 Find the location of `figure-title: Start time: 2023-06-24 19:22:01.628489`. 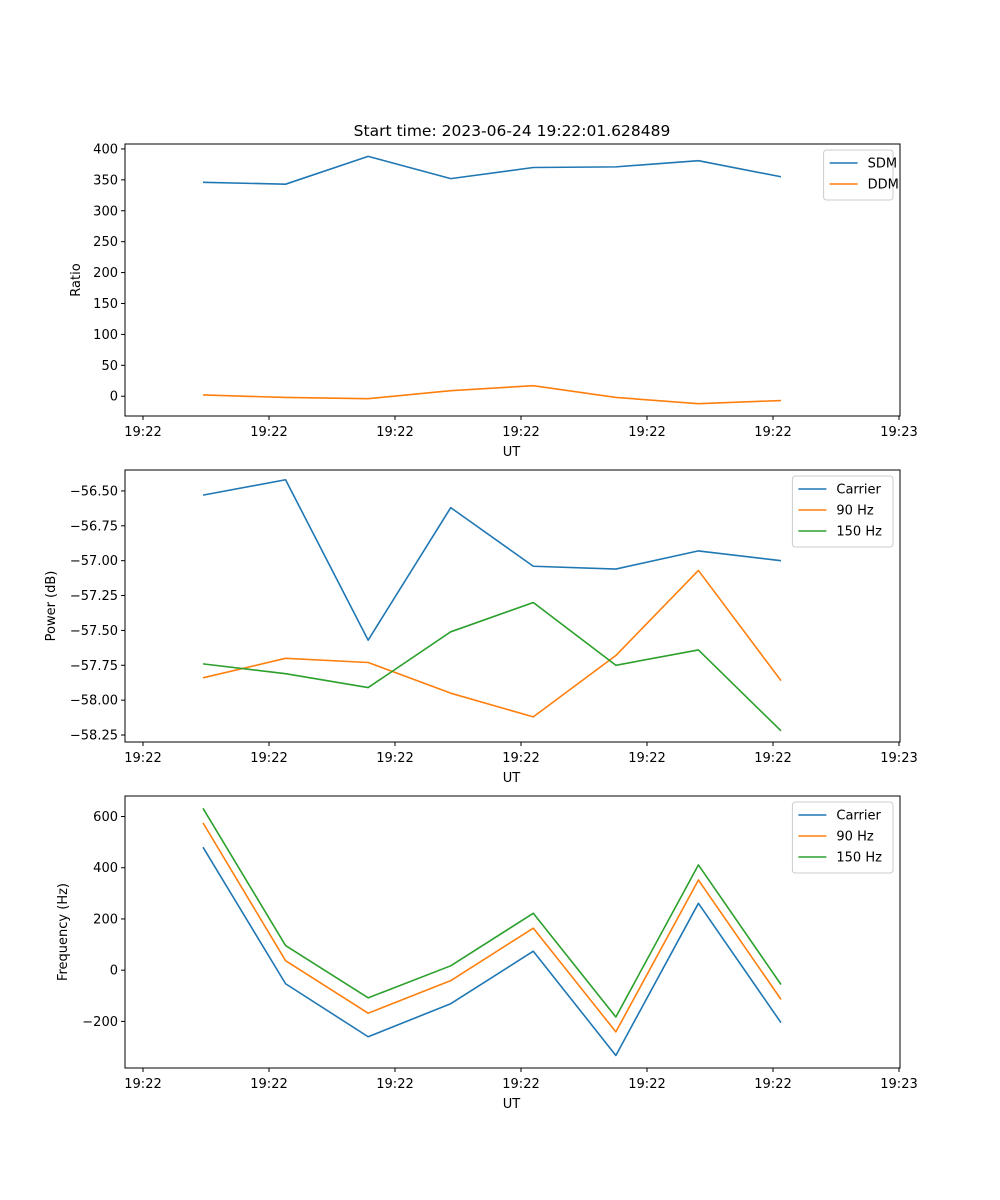

figure-title: Start time: 2023-06-24 19:22:01.628489 is located at coordinates (512, 131).